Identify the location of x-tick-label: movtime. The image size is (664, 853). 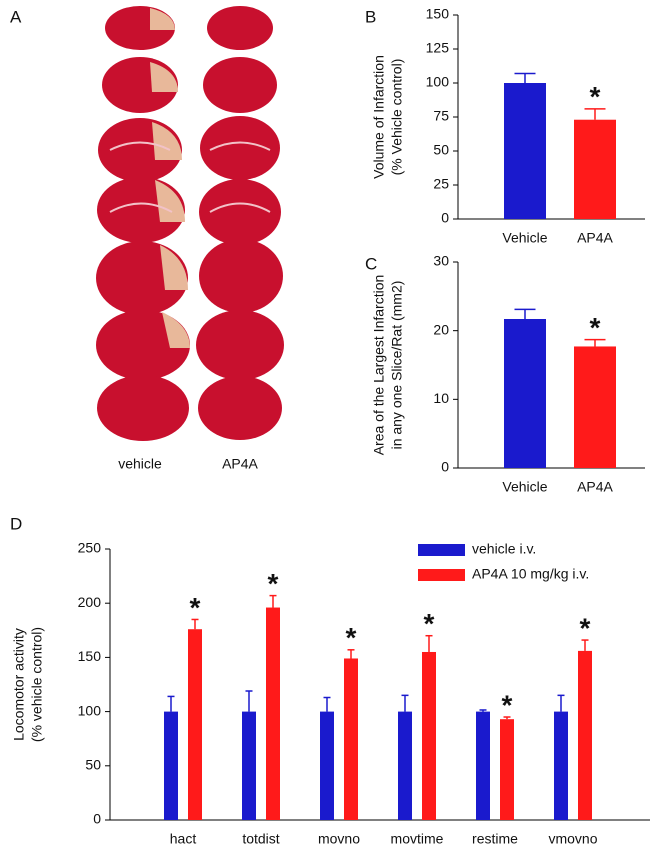
(417, 839).